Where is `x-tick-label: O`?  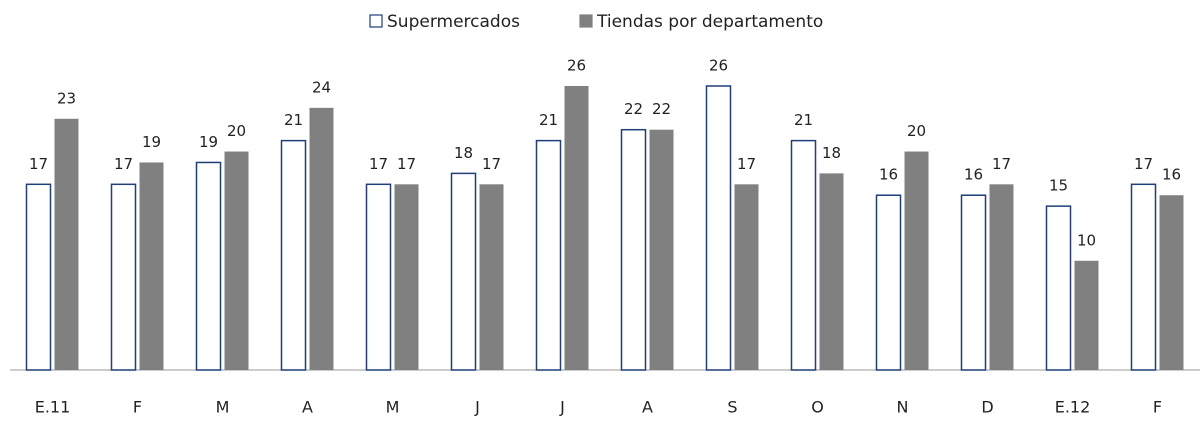 x-tick-label: O is located at coordinates (817, 407).